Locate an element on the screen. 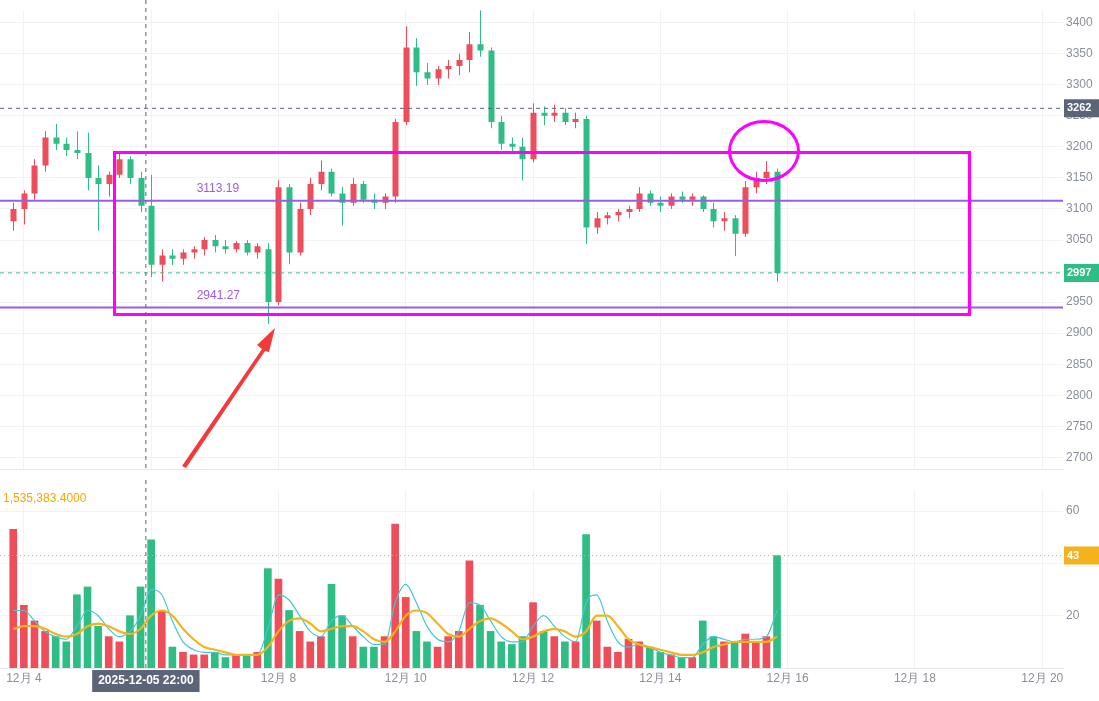 The image size is (1099, 701). y-tick-label: 3350 is located at coordinates (1080, 52).